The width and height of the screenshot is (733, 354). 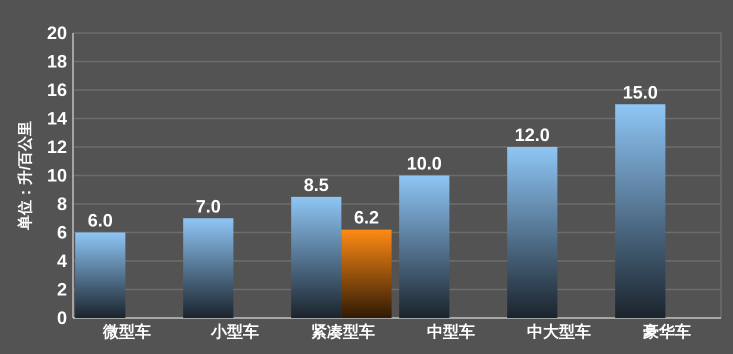 What do you see at coordinates (61, 204) in the screenshot?
I see `y-tick-label: 8` at bounding box center [61, 204].